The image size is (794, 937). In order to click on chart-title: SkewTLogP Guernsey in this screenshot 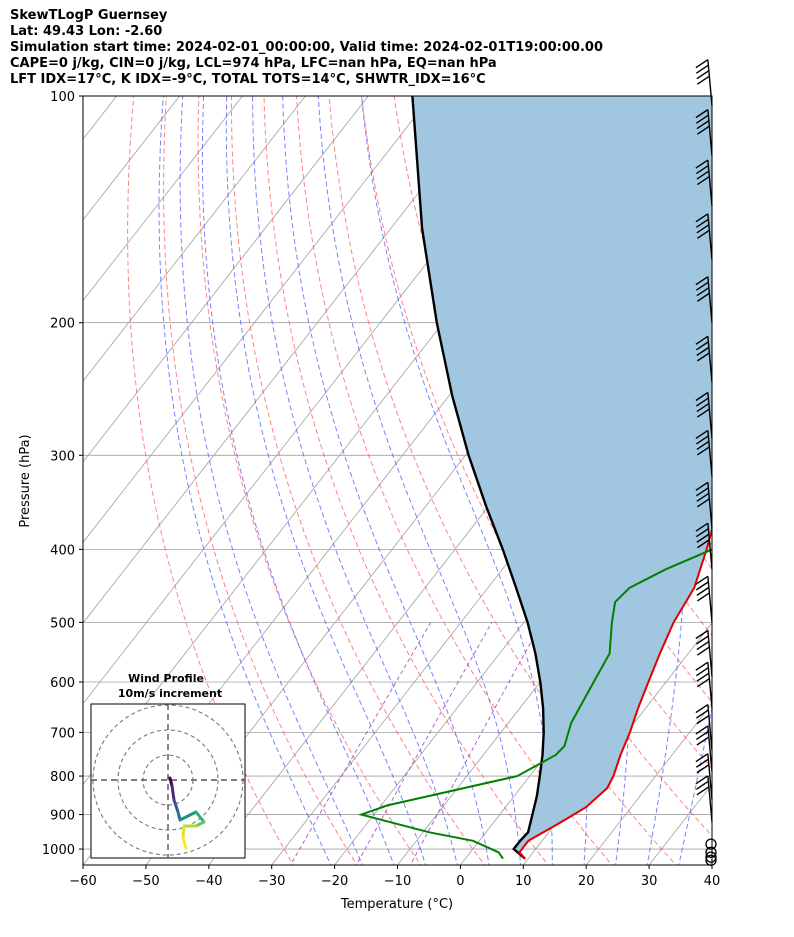, I will do `click(89, 15)`.